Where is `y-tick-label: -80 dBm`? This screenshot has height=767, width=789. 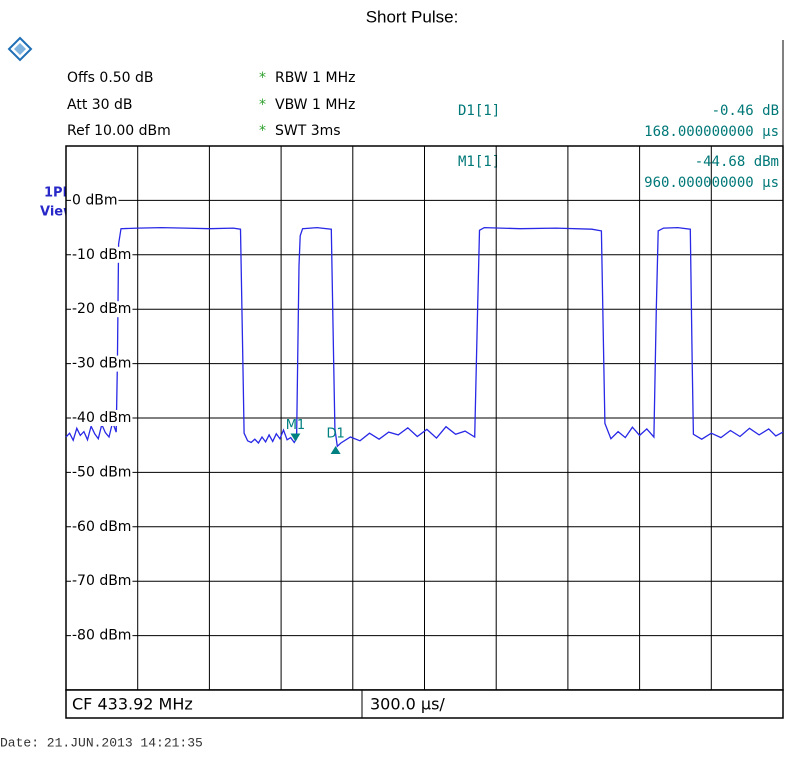 y-tick-label: -80 dBm is located at coordinates (101, 636).